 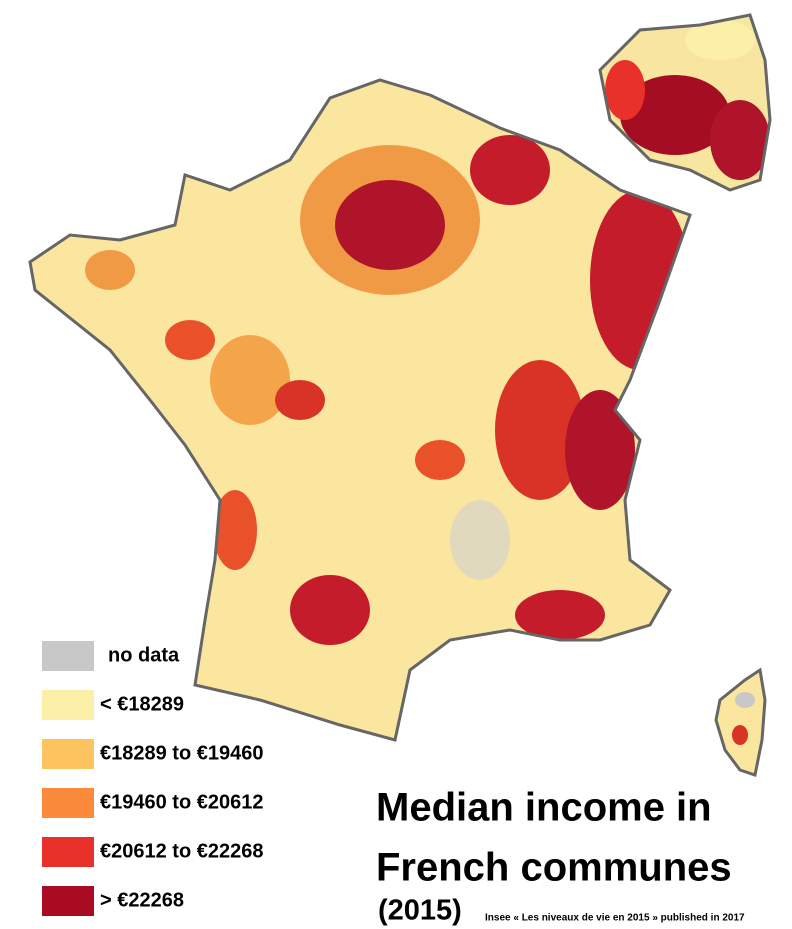 What do you see at coordinates (181, 753) in the screenshot?
I see `legend-label: €18289 to €19460` at bounding box center [181, 753].